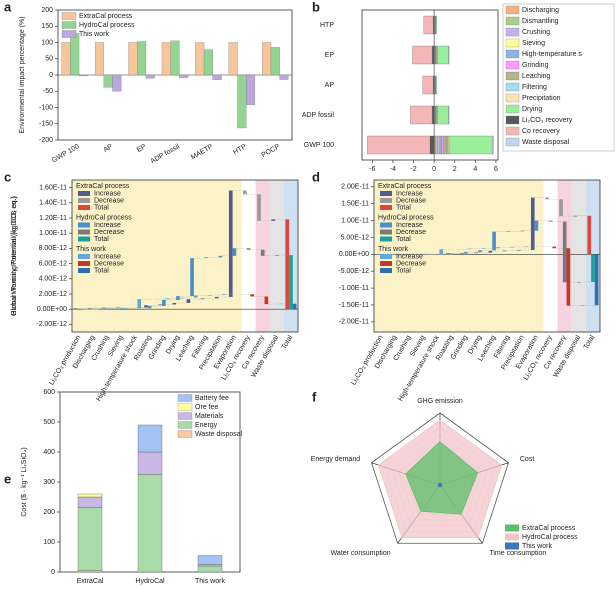  Describe the element at coordinates (49, 422) in the screenshot. I see `y-tick-label: 500` at that location.